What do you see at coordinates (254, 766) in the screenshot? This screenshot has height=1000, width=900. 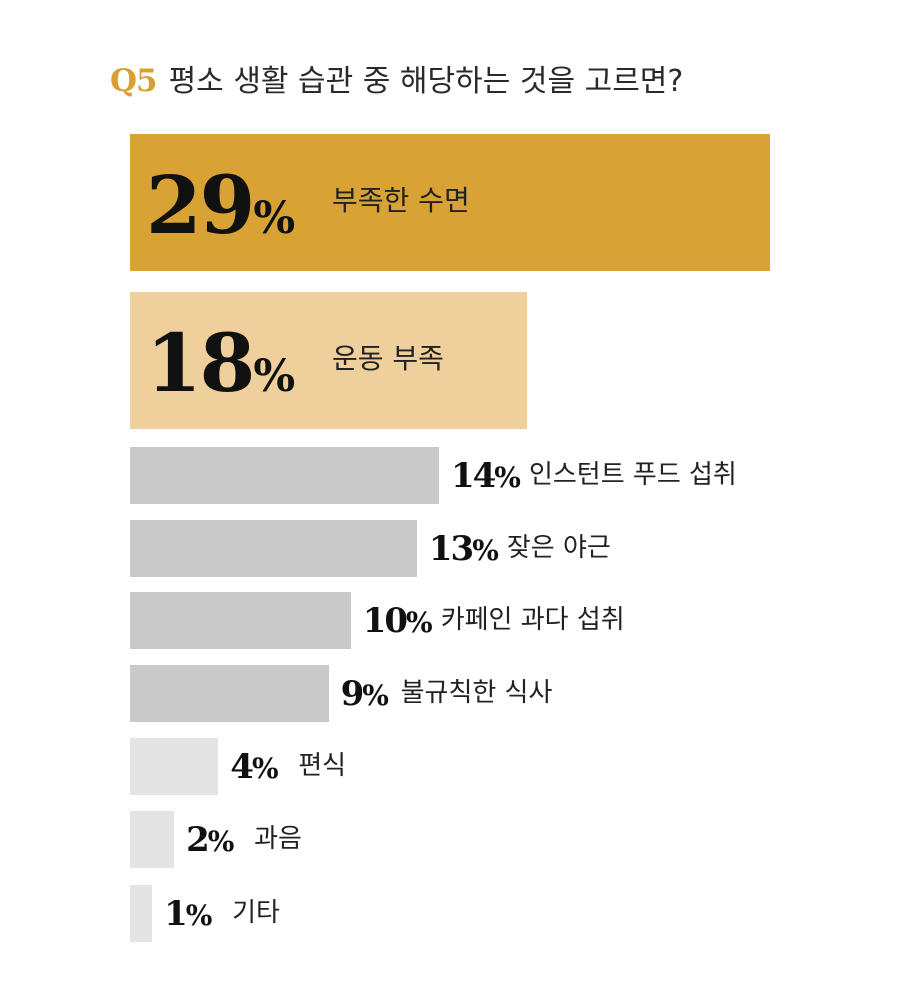 I see `value-label-7: 4%` at bounding box center [254, 766].